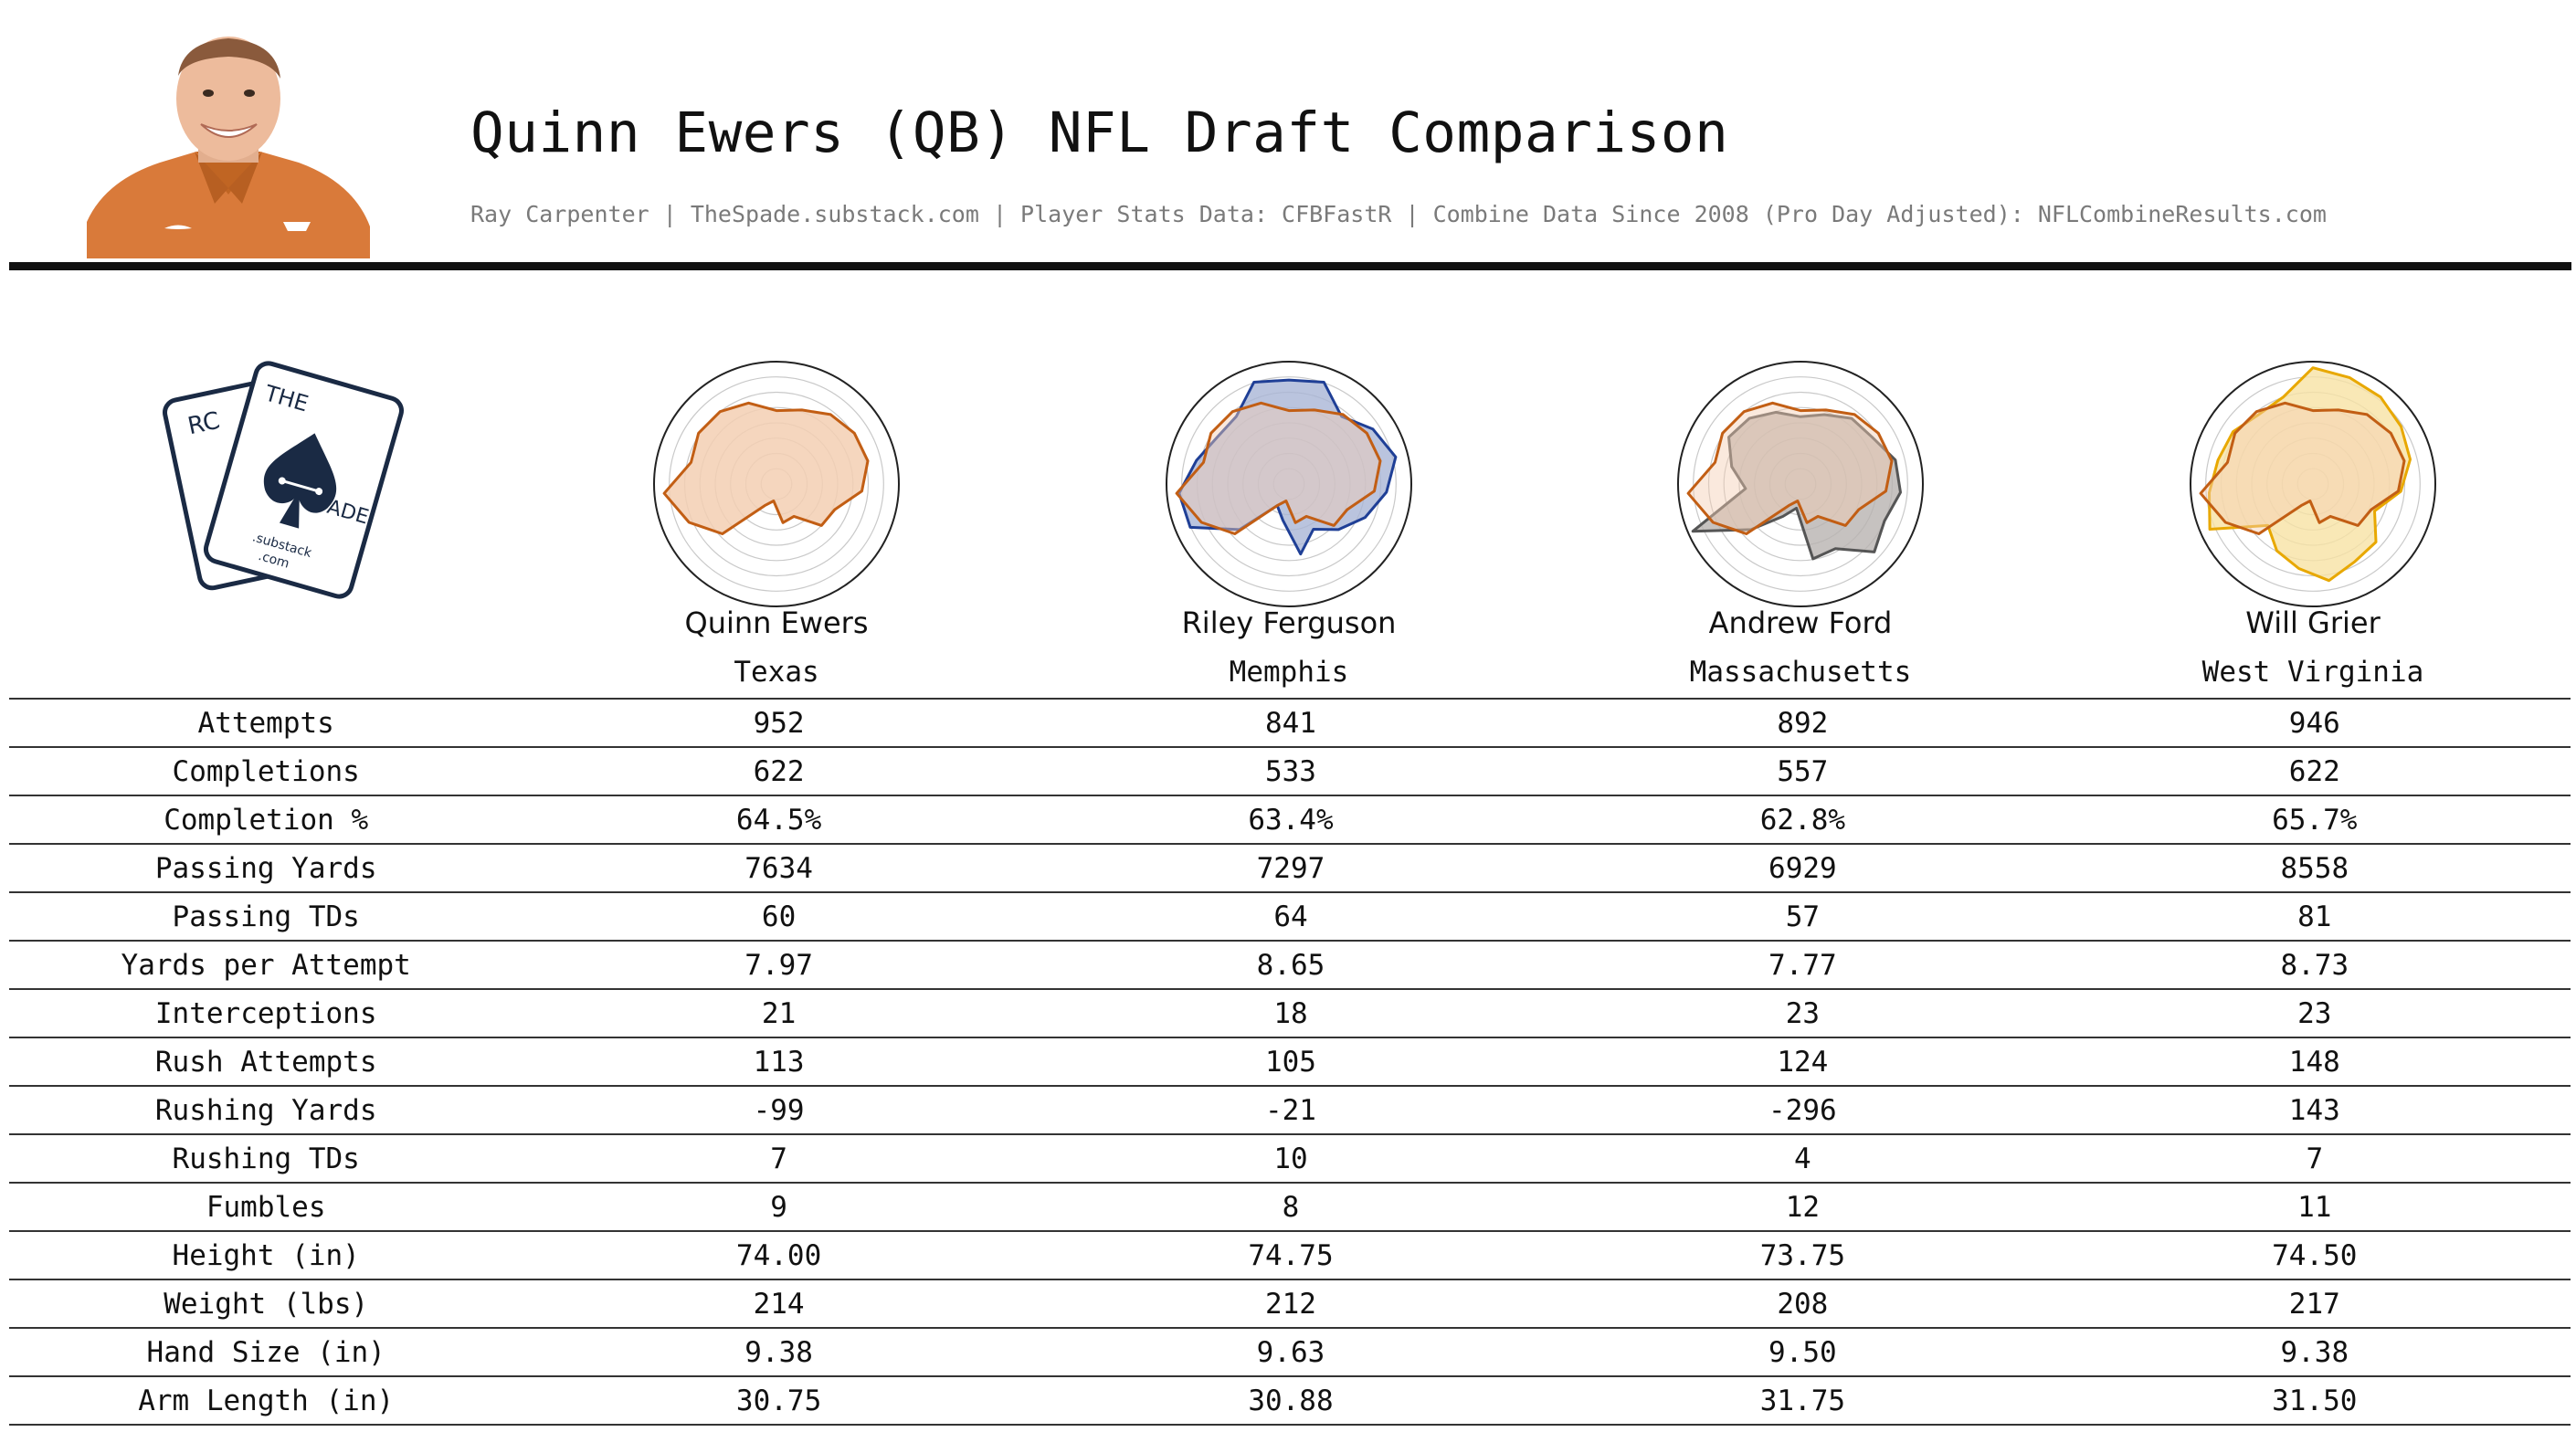 The height and width of the screenshot is (1432, 2576). I want to click on table-row: Attempts 952 841 892 946, so click(1290, 722).